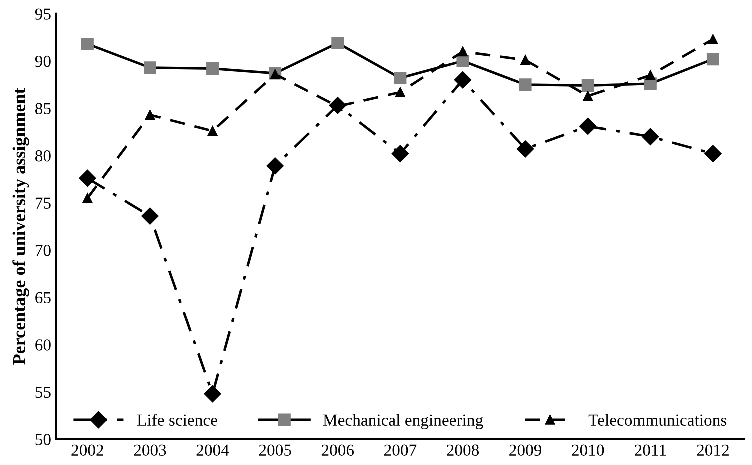 The height and width of the screenshot is (465, 752). I want to click on x-tick-label: 2003, so click(150, 450).